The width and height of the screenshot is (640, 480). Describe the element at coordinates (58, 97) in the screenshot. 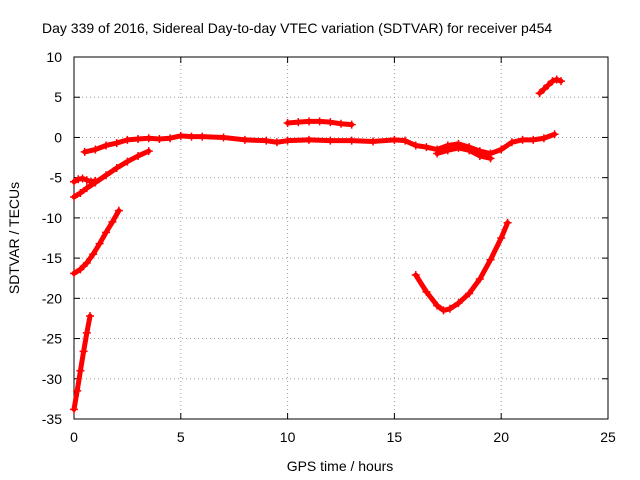

I see `y-tick-label: 5` at that location.